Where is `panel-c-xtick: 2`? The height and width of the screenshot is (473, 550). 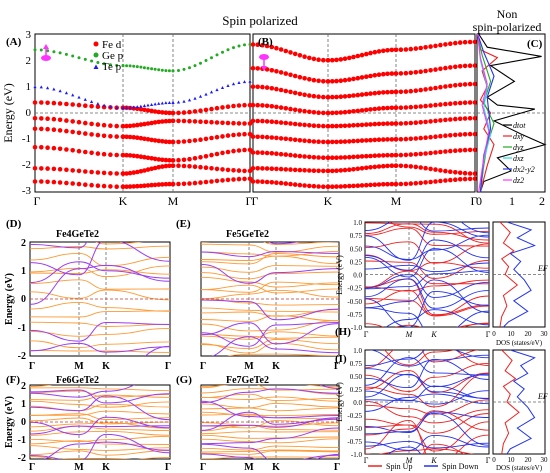 panel-c-xtick: 2 is located at coordinates (542, 201).